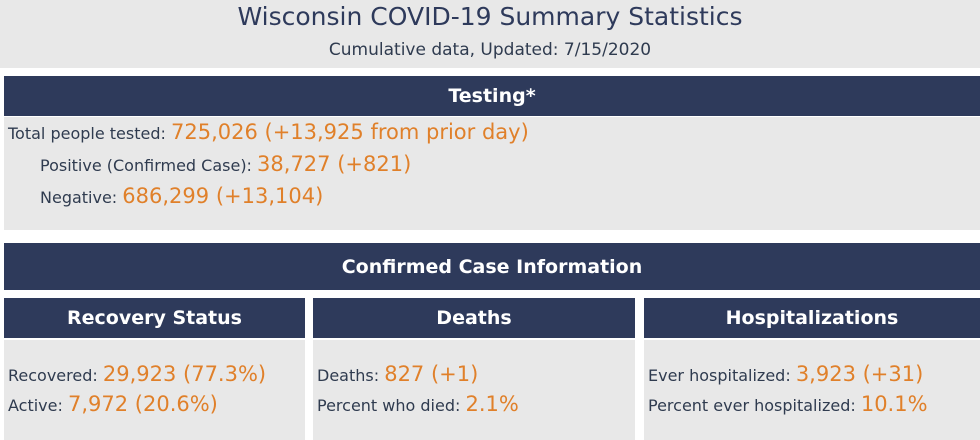 Image resolution: width=980 pixels, height=440 pixels. What do you see at coordinates (490, 16) in the screenshot?
I see `title: Wisconsin COVID-19 Summary Statistics` at bounding box center [490, 16].